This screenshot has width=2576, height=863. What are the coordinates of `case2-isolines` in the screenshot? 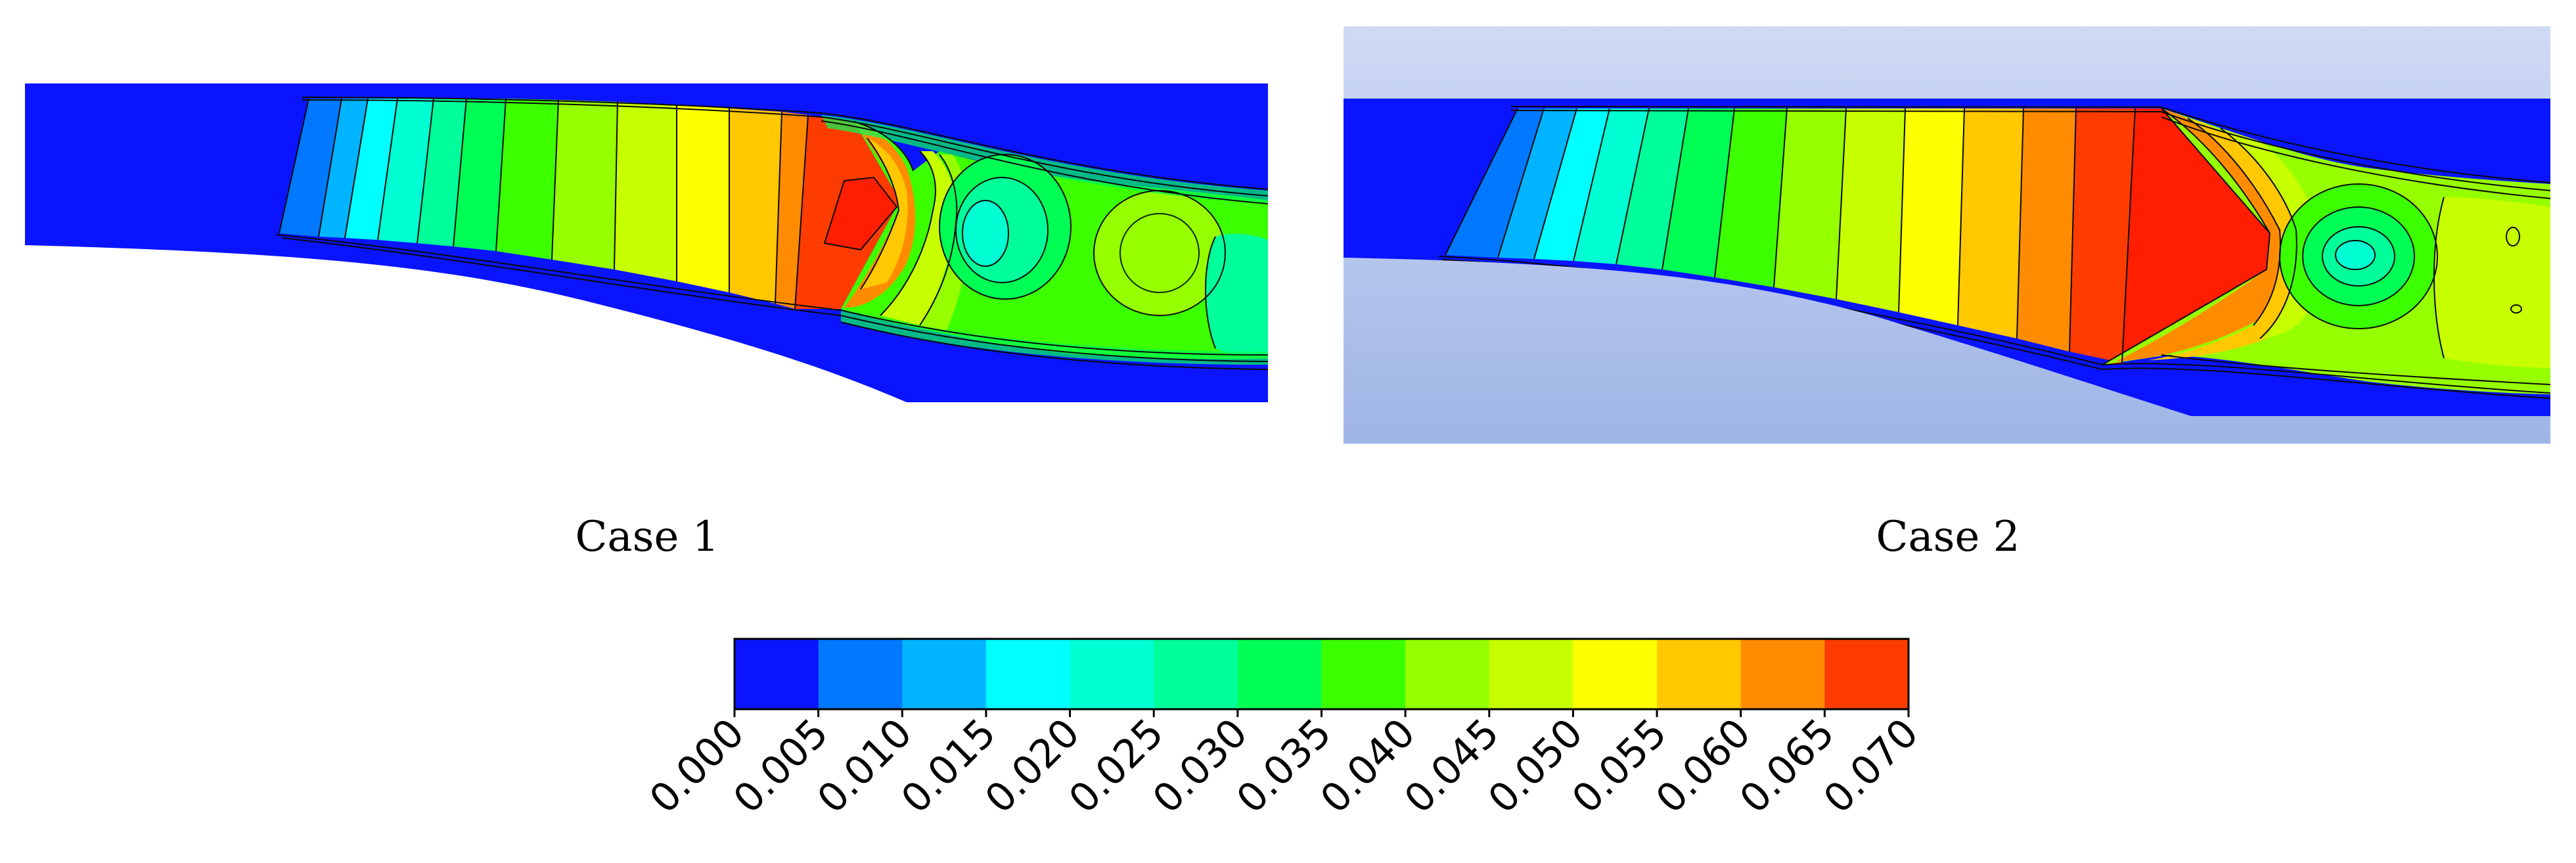 It's located at (1994, 252).